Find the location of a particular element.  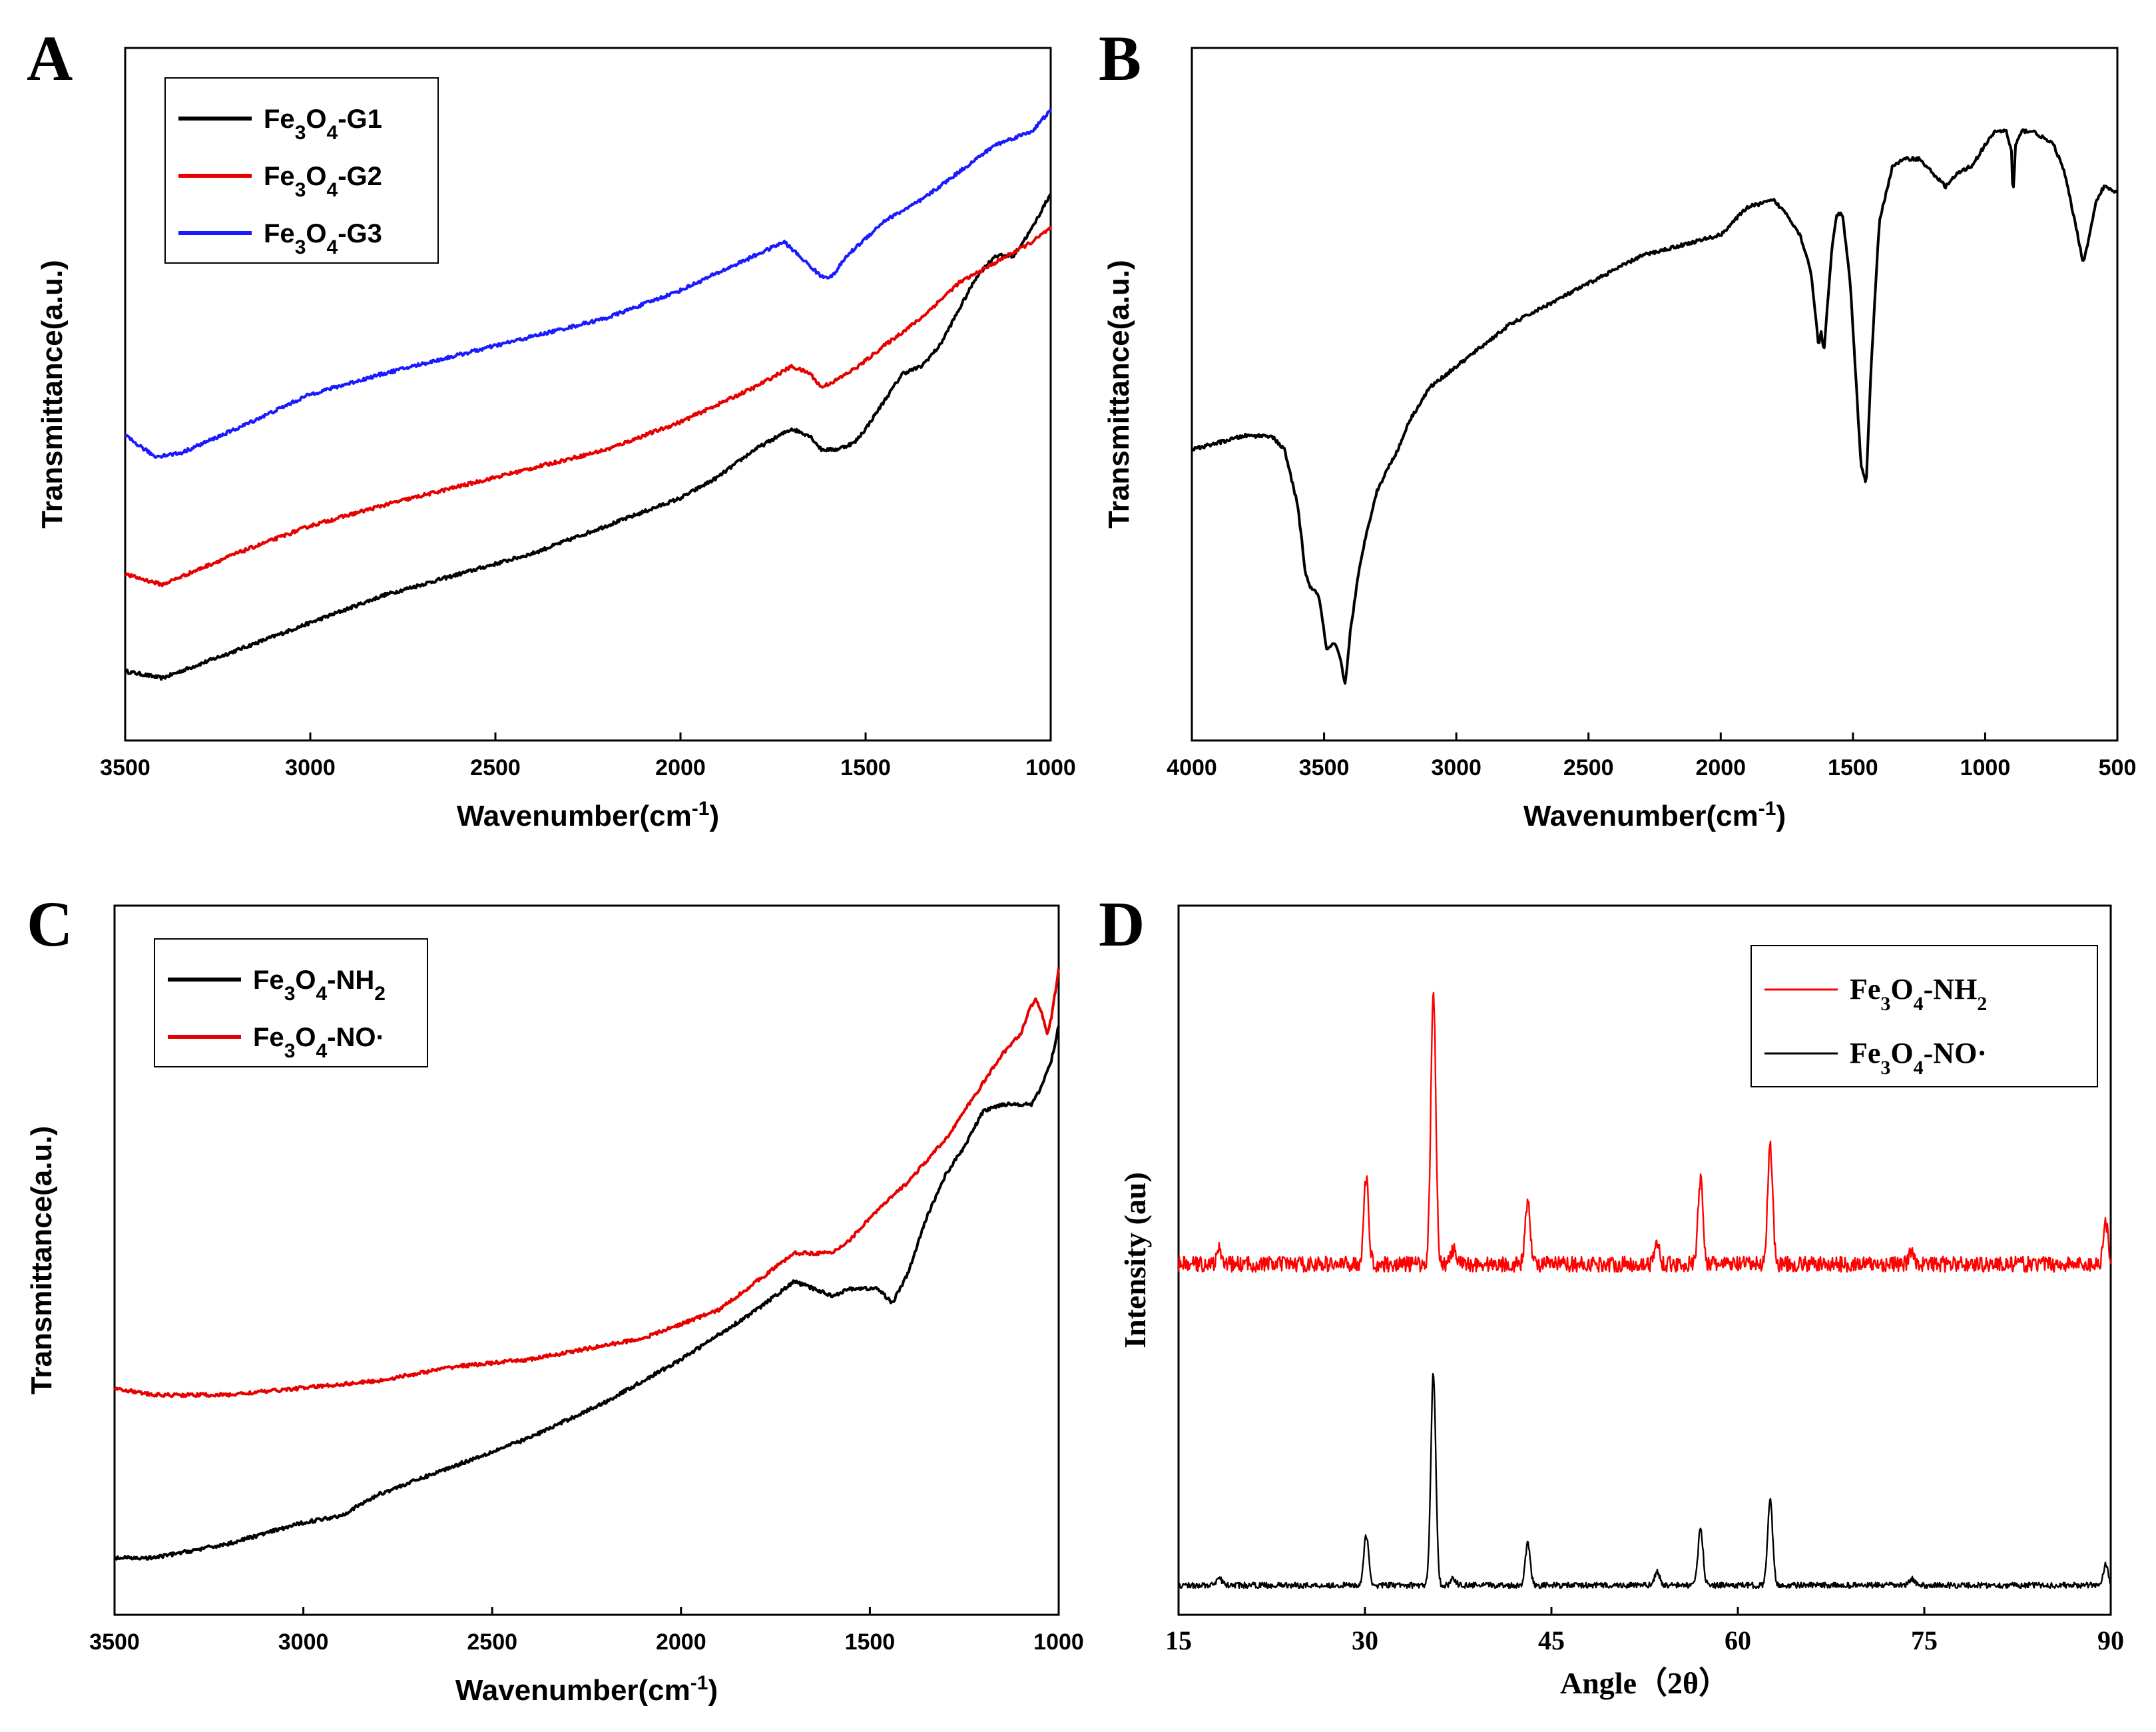

panel-c-ylabel: Transmittance(a.u.) is located at coordinates (41, 1260).